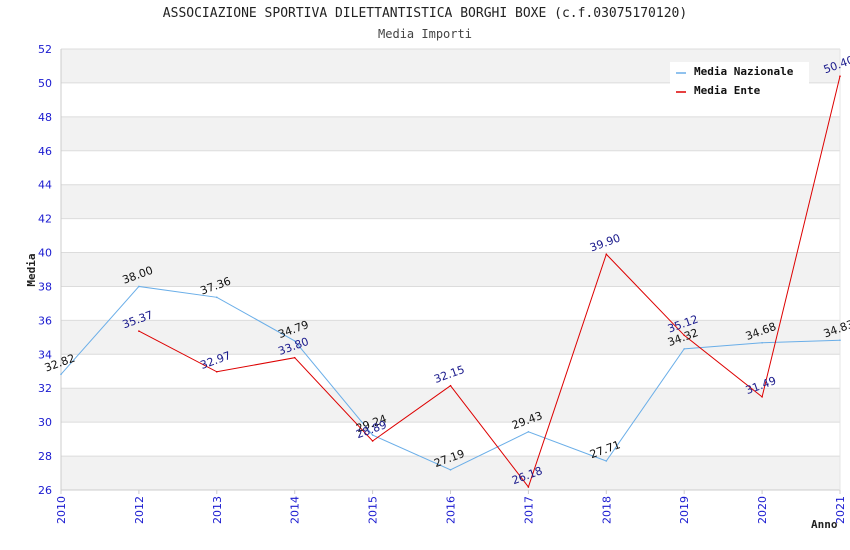  What do you see at coordinates (31, 269) in the screenshot?
I see `y-axis-label: Media` at bounding box center [31, 269].